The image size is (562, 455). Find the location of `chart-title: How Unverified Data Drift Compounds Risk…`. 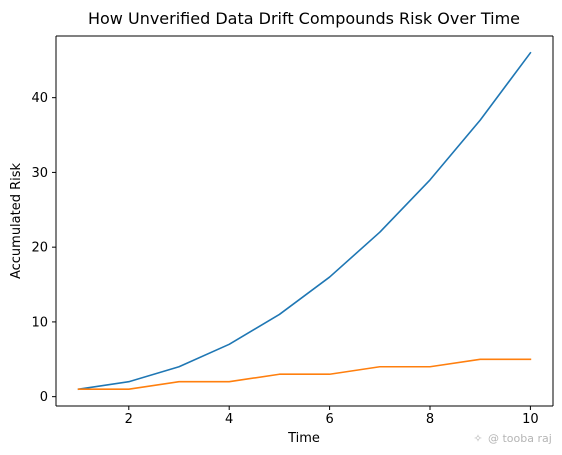

chart-title: How Unverified Data Drift Compounds Risk… is located at coordinates (304, 18).